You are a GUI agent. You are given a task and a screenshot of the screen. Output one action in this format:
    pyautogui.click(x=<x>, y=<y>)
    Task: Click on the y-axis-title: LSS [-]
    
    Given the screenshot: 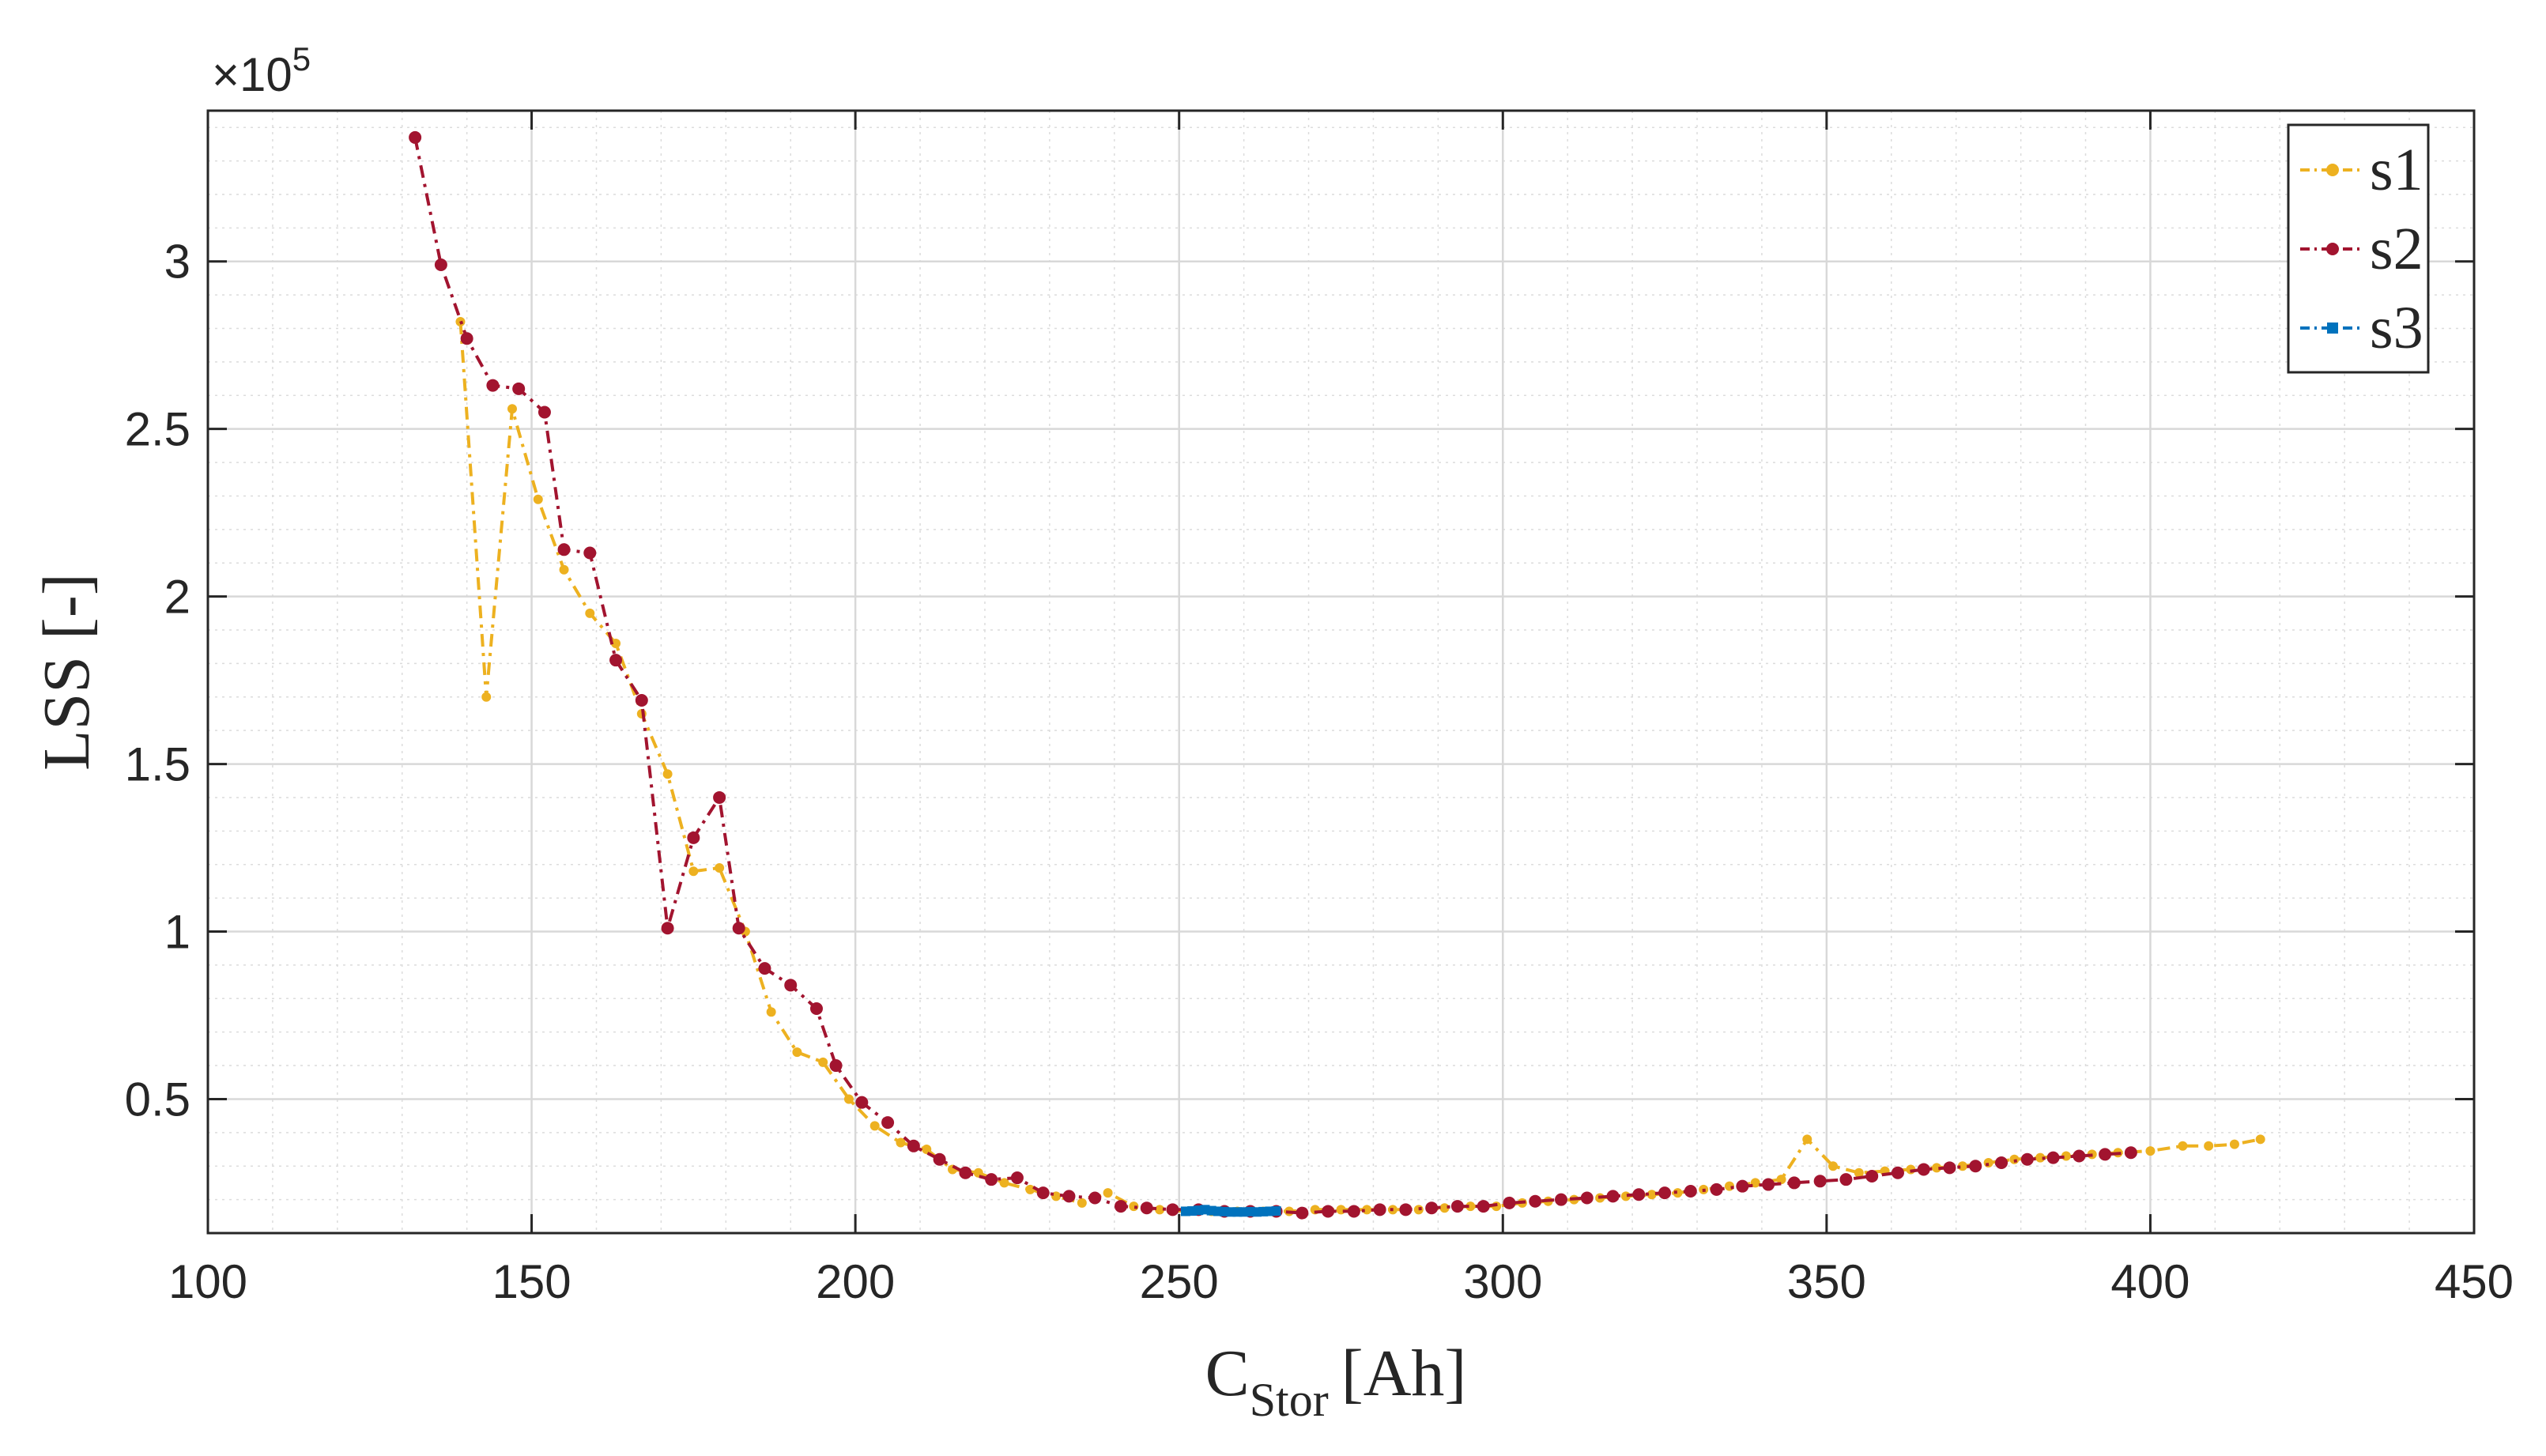 What is the action you would take?
    pyautogui.click(x=67, y=672)
    